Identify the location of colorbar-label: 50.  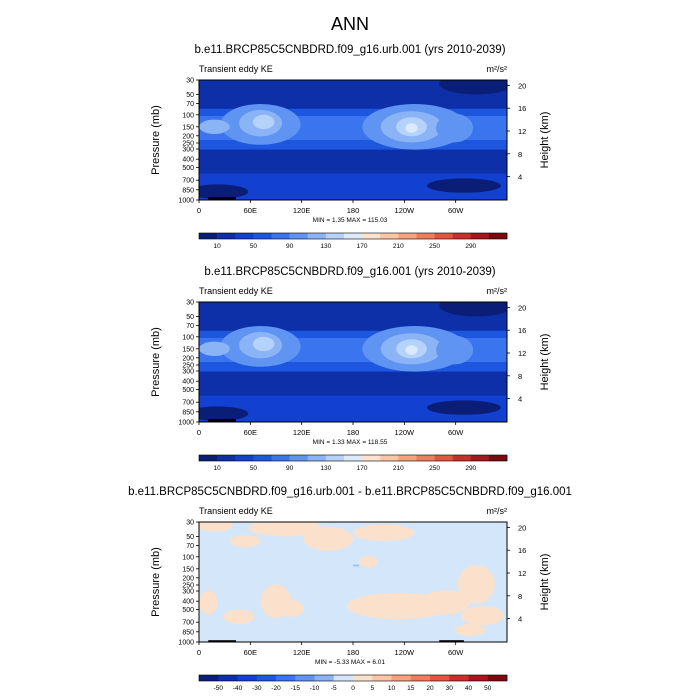
(254, 246).